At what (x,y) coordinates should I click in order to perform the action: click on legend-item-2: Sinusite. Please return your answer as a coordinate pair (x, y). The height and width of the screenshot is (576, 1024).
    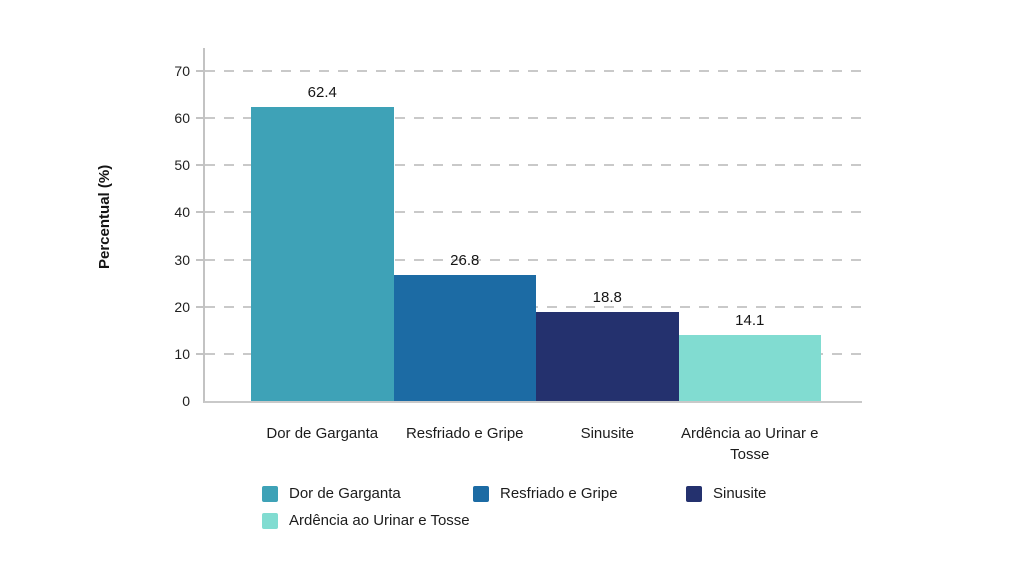
    Looking at the image, I should click on (726, 493).